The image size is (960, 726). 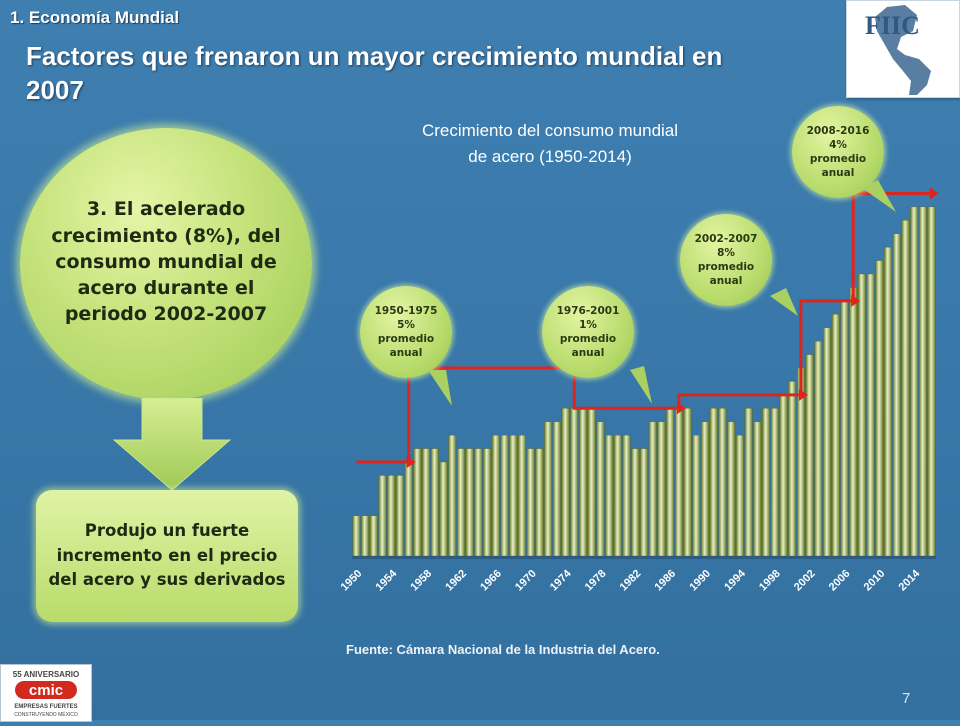 What do you see at coordinates (46, 714) in the screenshot?
I see `cmic-tagline: CONSTRUYENDO MÉXICO` at bounding box center [46, 714].